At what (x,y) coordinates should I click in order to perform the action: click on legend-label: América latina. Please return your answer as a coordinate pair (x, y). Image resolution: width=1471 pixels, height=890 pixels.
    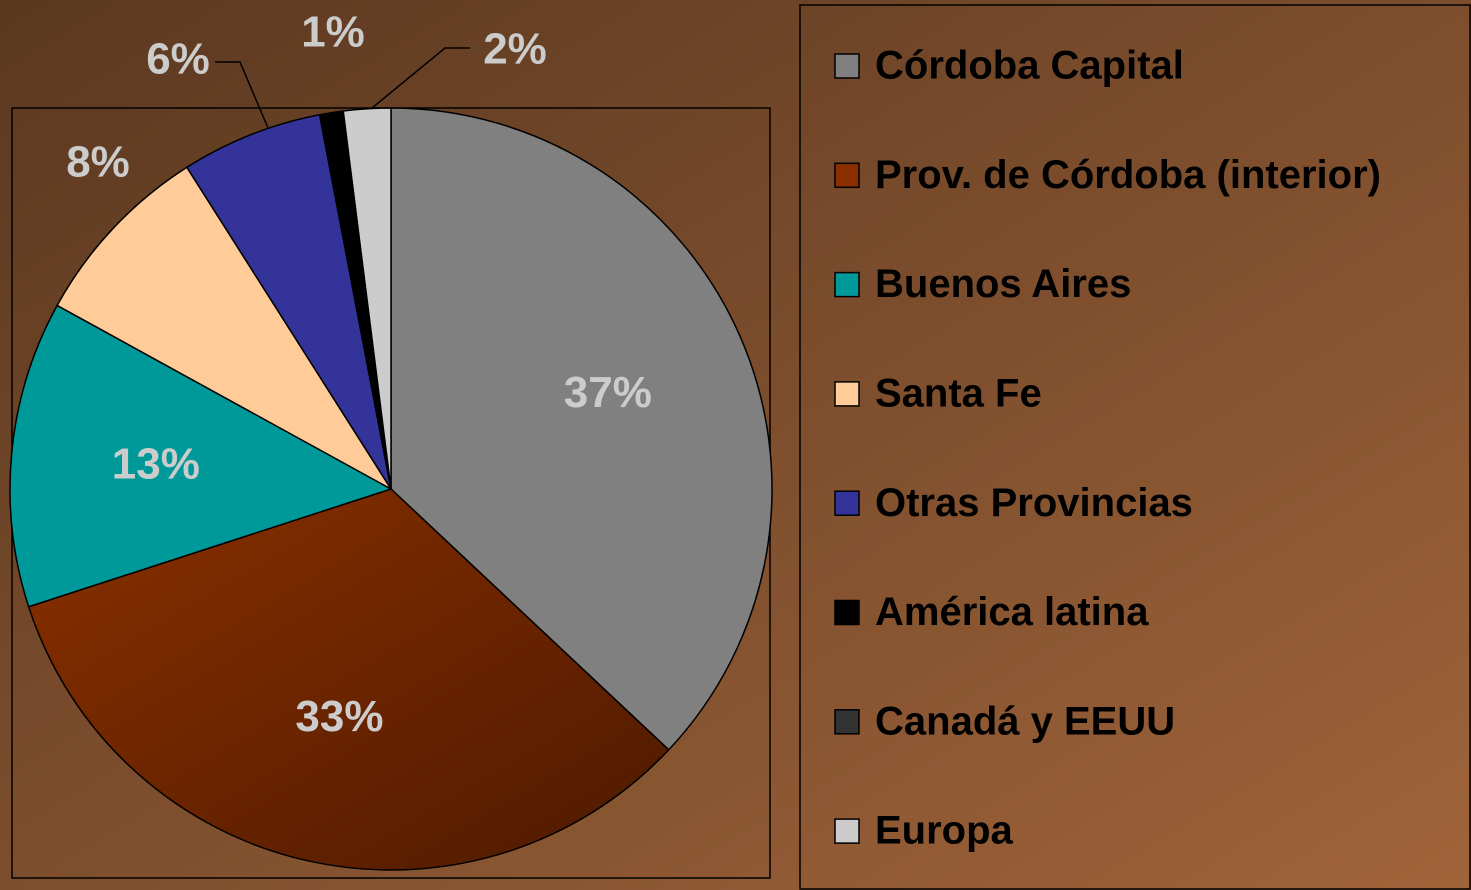
    Looking at the image, I should click on (1012, 612).